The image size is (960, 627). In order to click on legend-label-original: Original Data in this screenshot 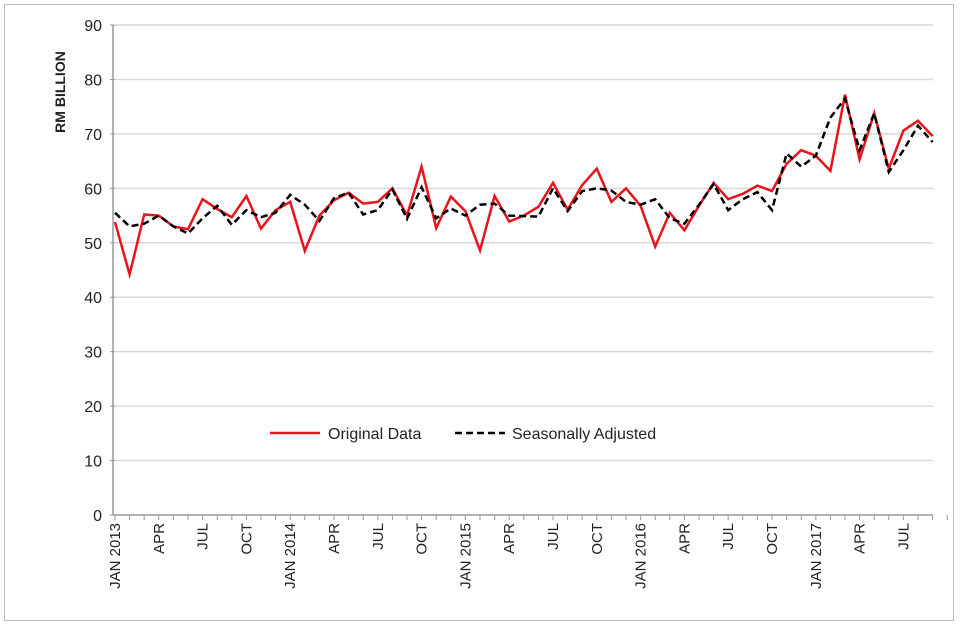, I will do `click(374, 434)`.